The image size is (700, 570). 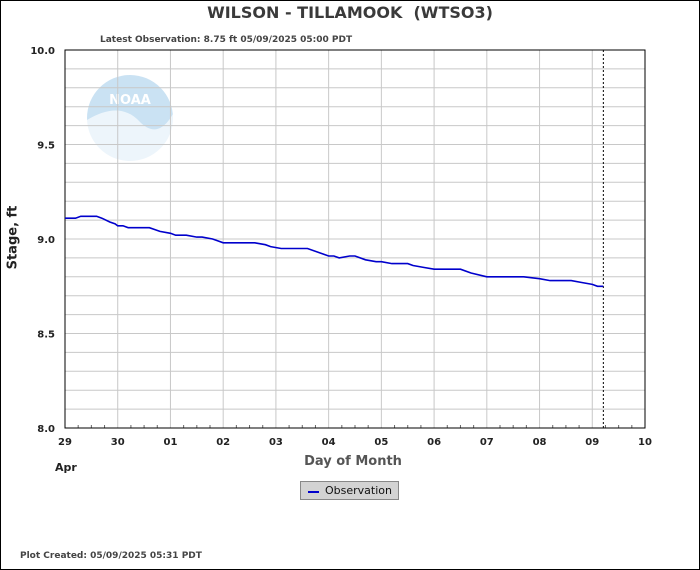 I want to click on x-tick-label: 03, so click(x=276, y=442).